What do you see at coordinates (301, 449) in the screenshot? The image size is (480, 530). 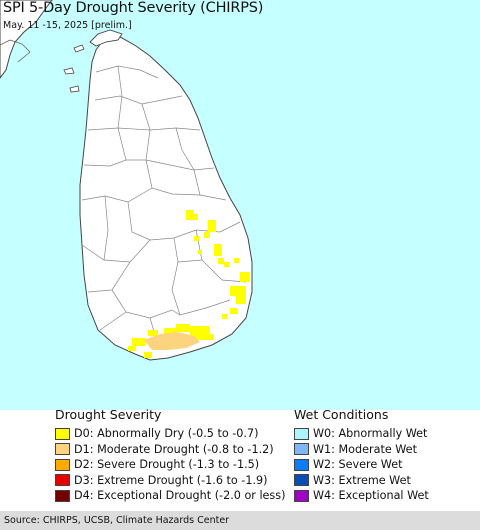 I see `swatch-w1` at bounding box center [301, 449].